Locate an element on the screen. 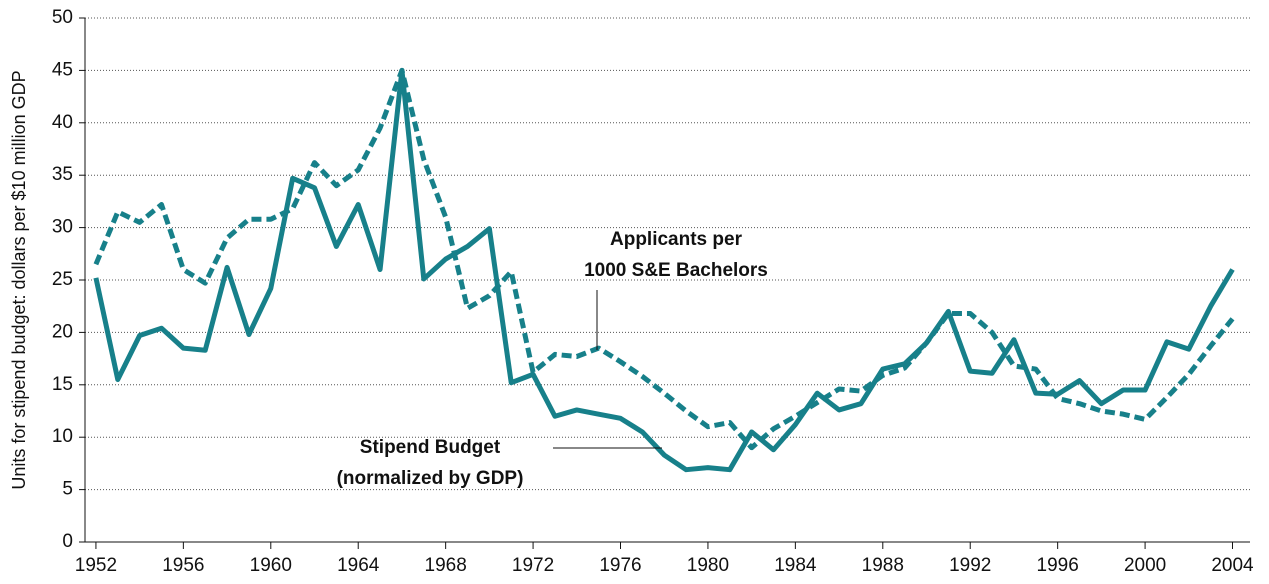  y-tick-label: 0 is located at coordinates (67, 541).